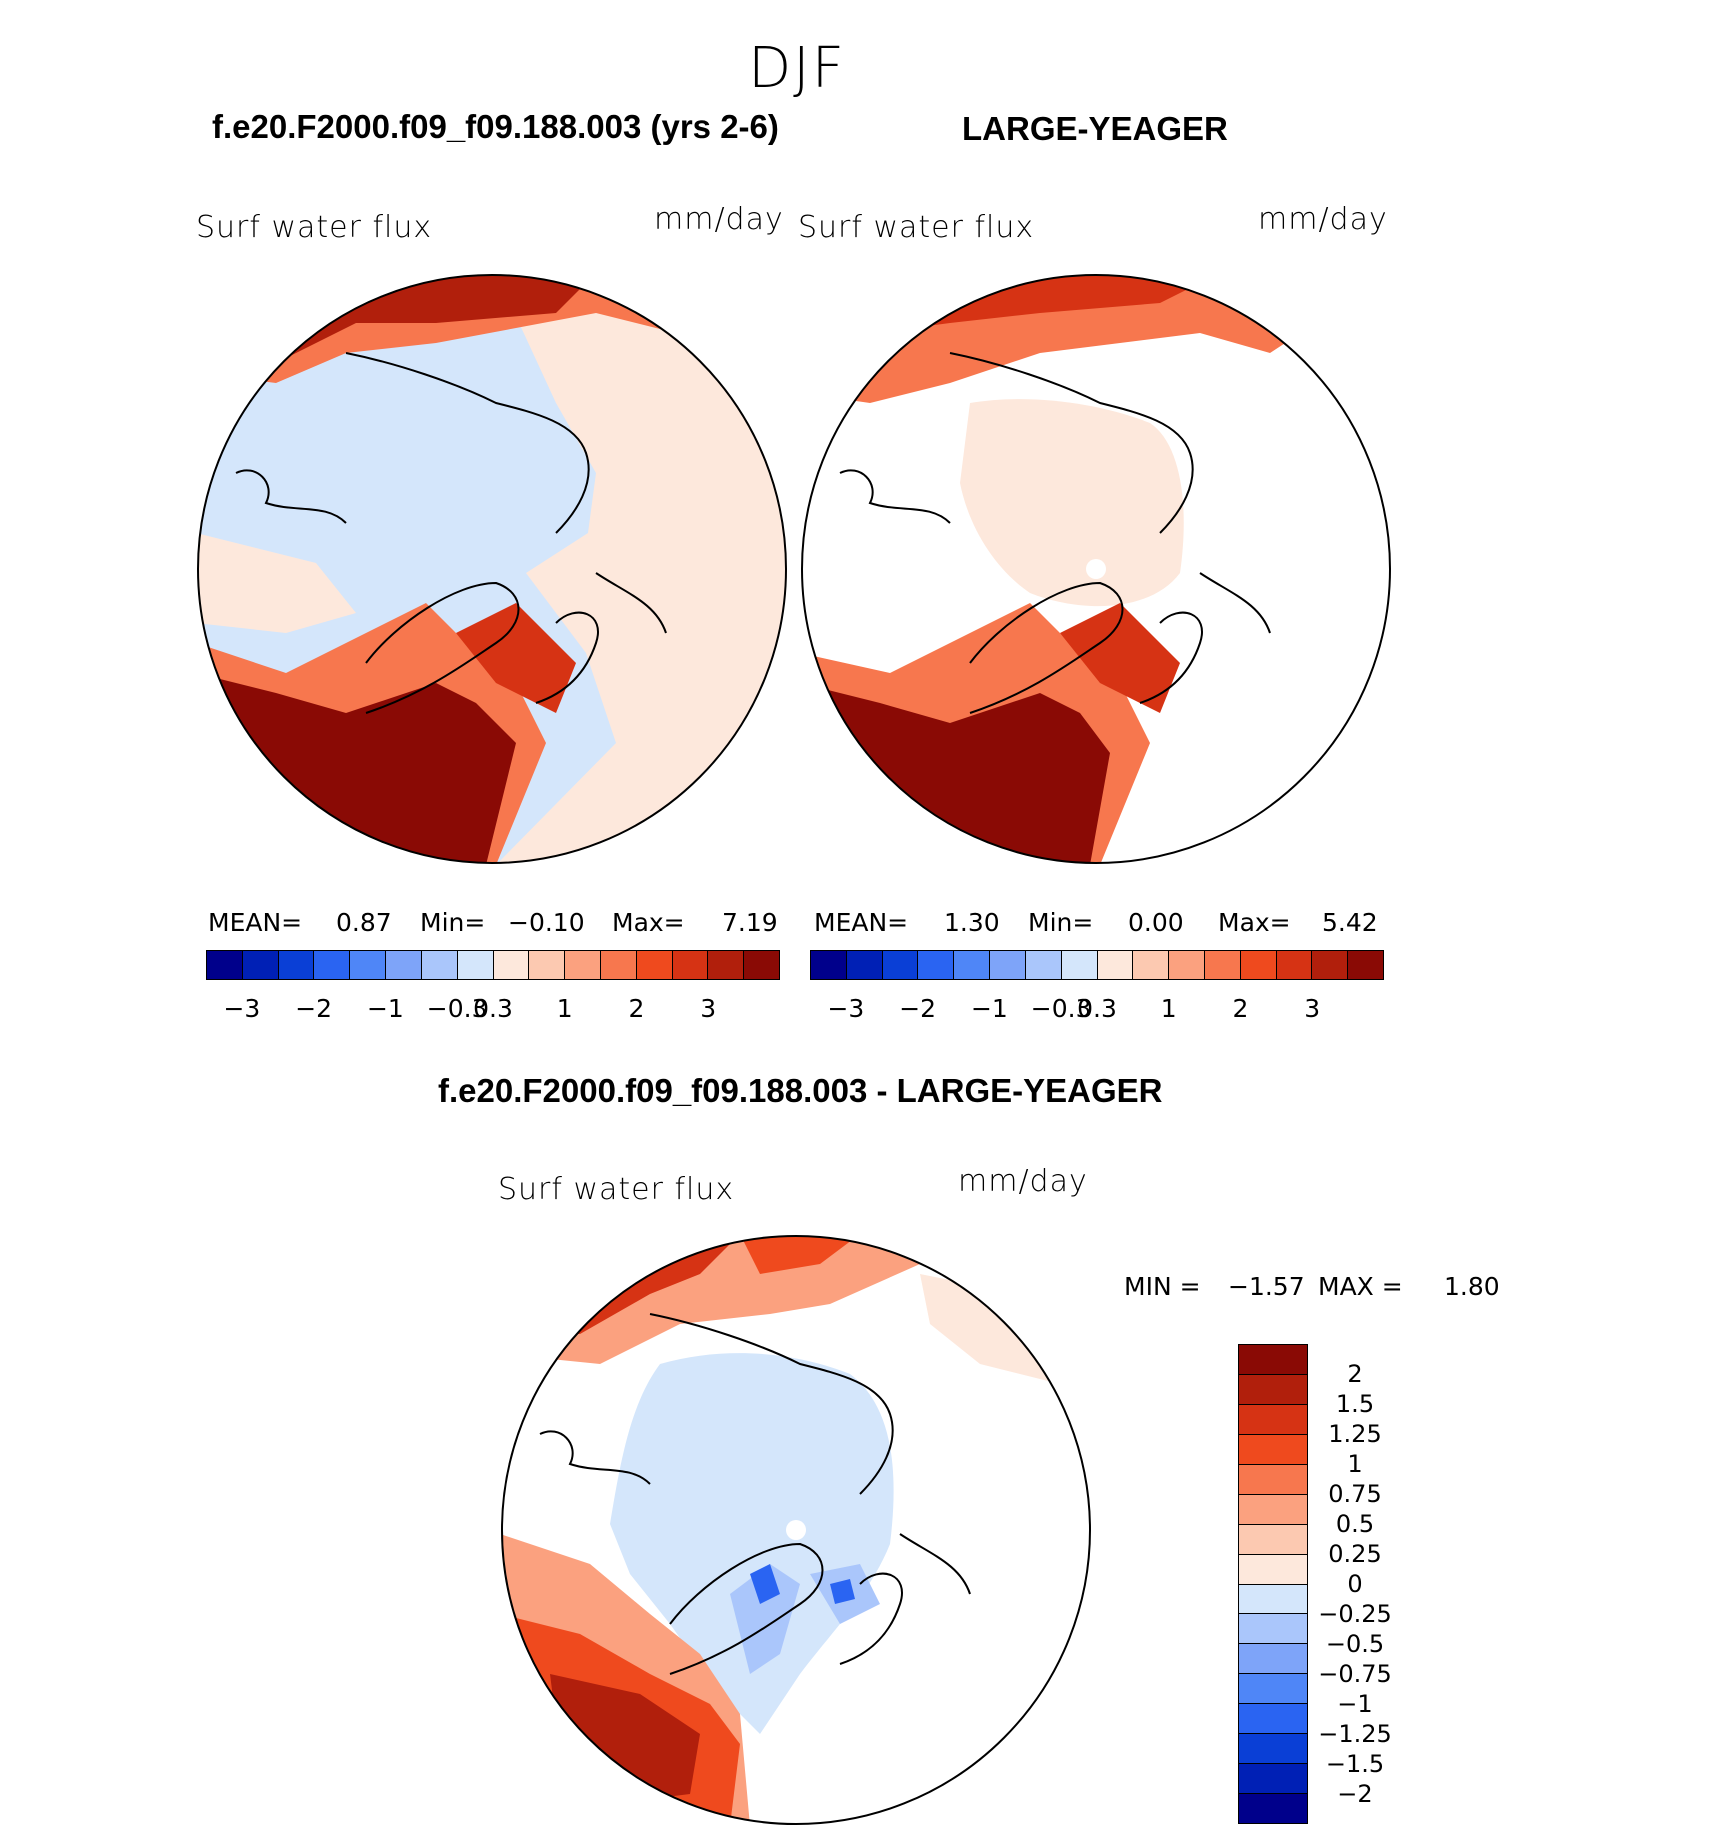 The width and height of the screenshot is (1710, 1840). What do you see at coordinates (636, 1008) in the screenshot?
I see `case-colorbar-label: 2` at bounding box center [636, 1008].